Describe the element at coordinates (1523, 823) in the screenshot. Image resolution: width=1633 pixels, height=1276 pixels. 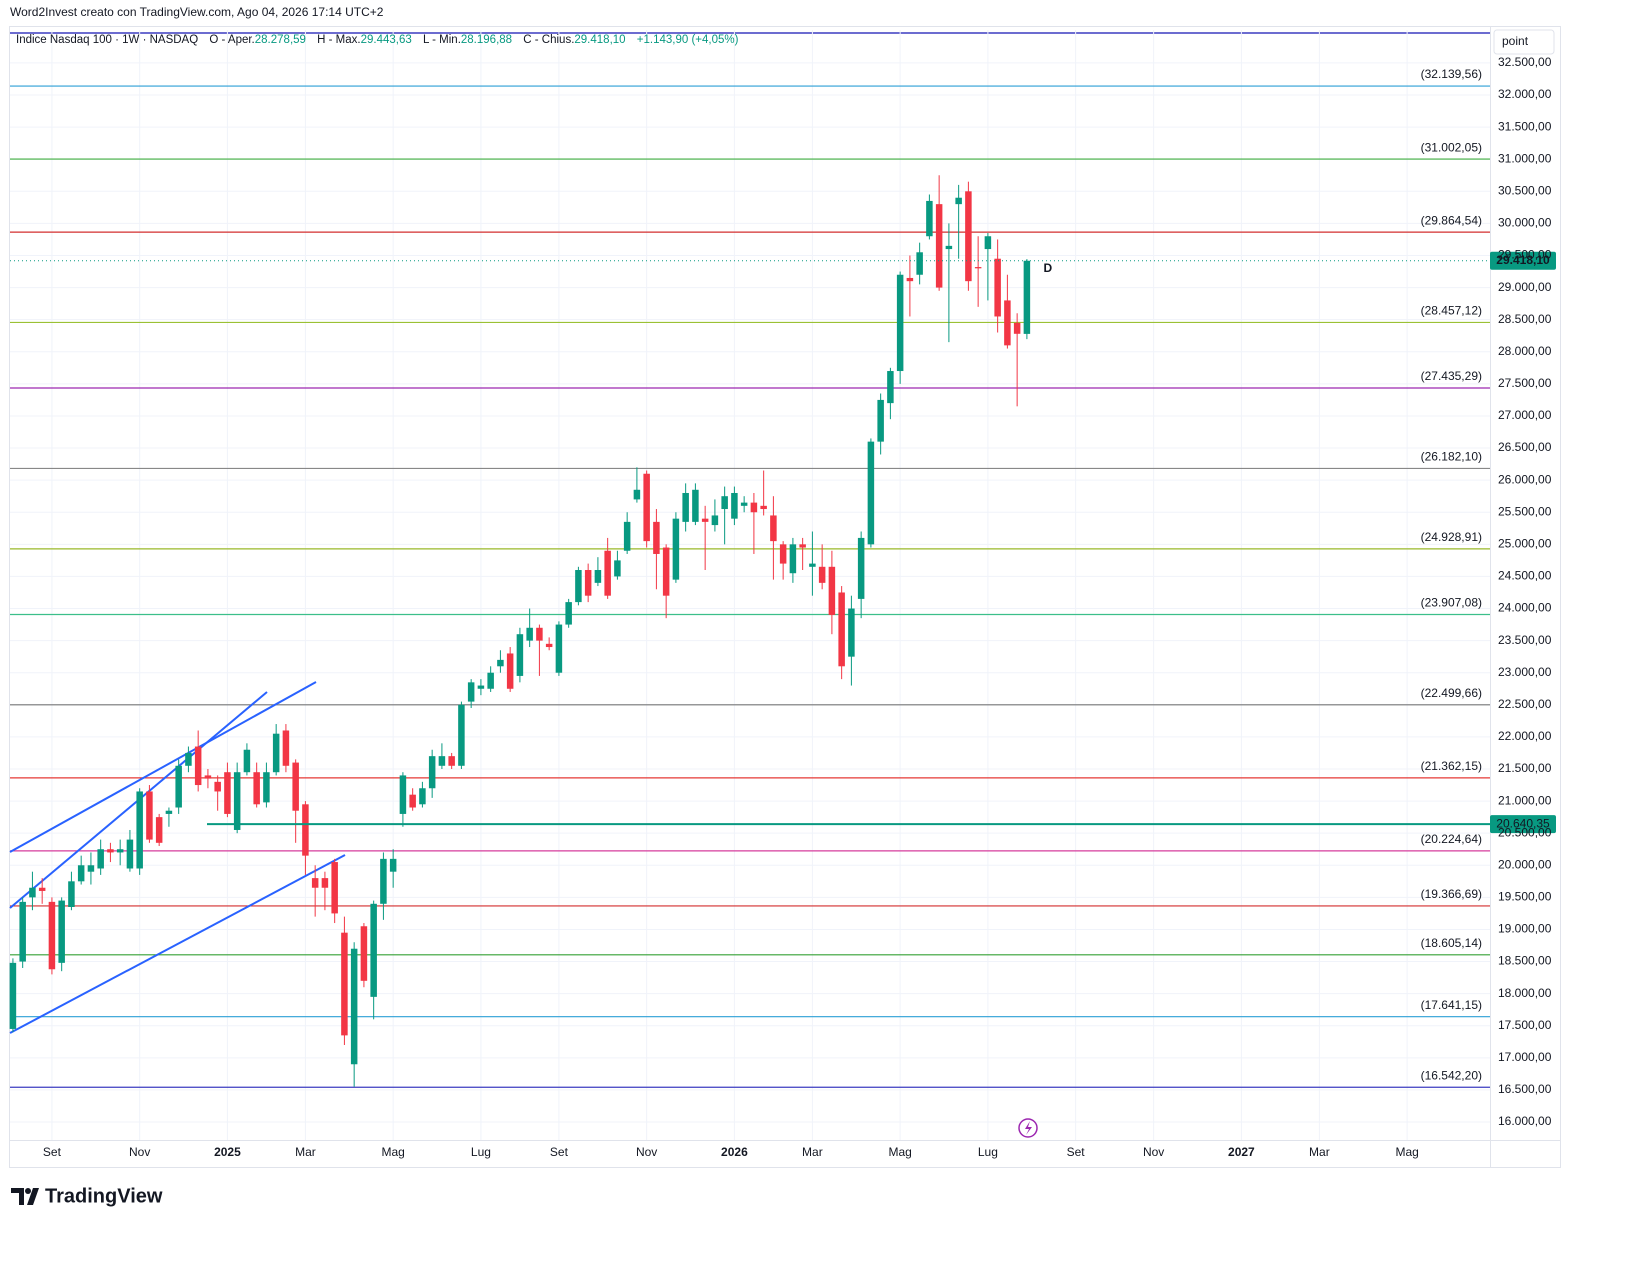
I see `price-tag-label: 20.640,35` at that location.